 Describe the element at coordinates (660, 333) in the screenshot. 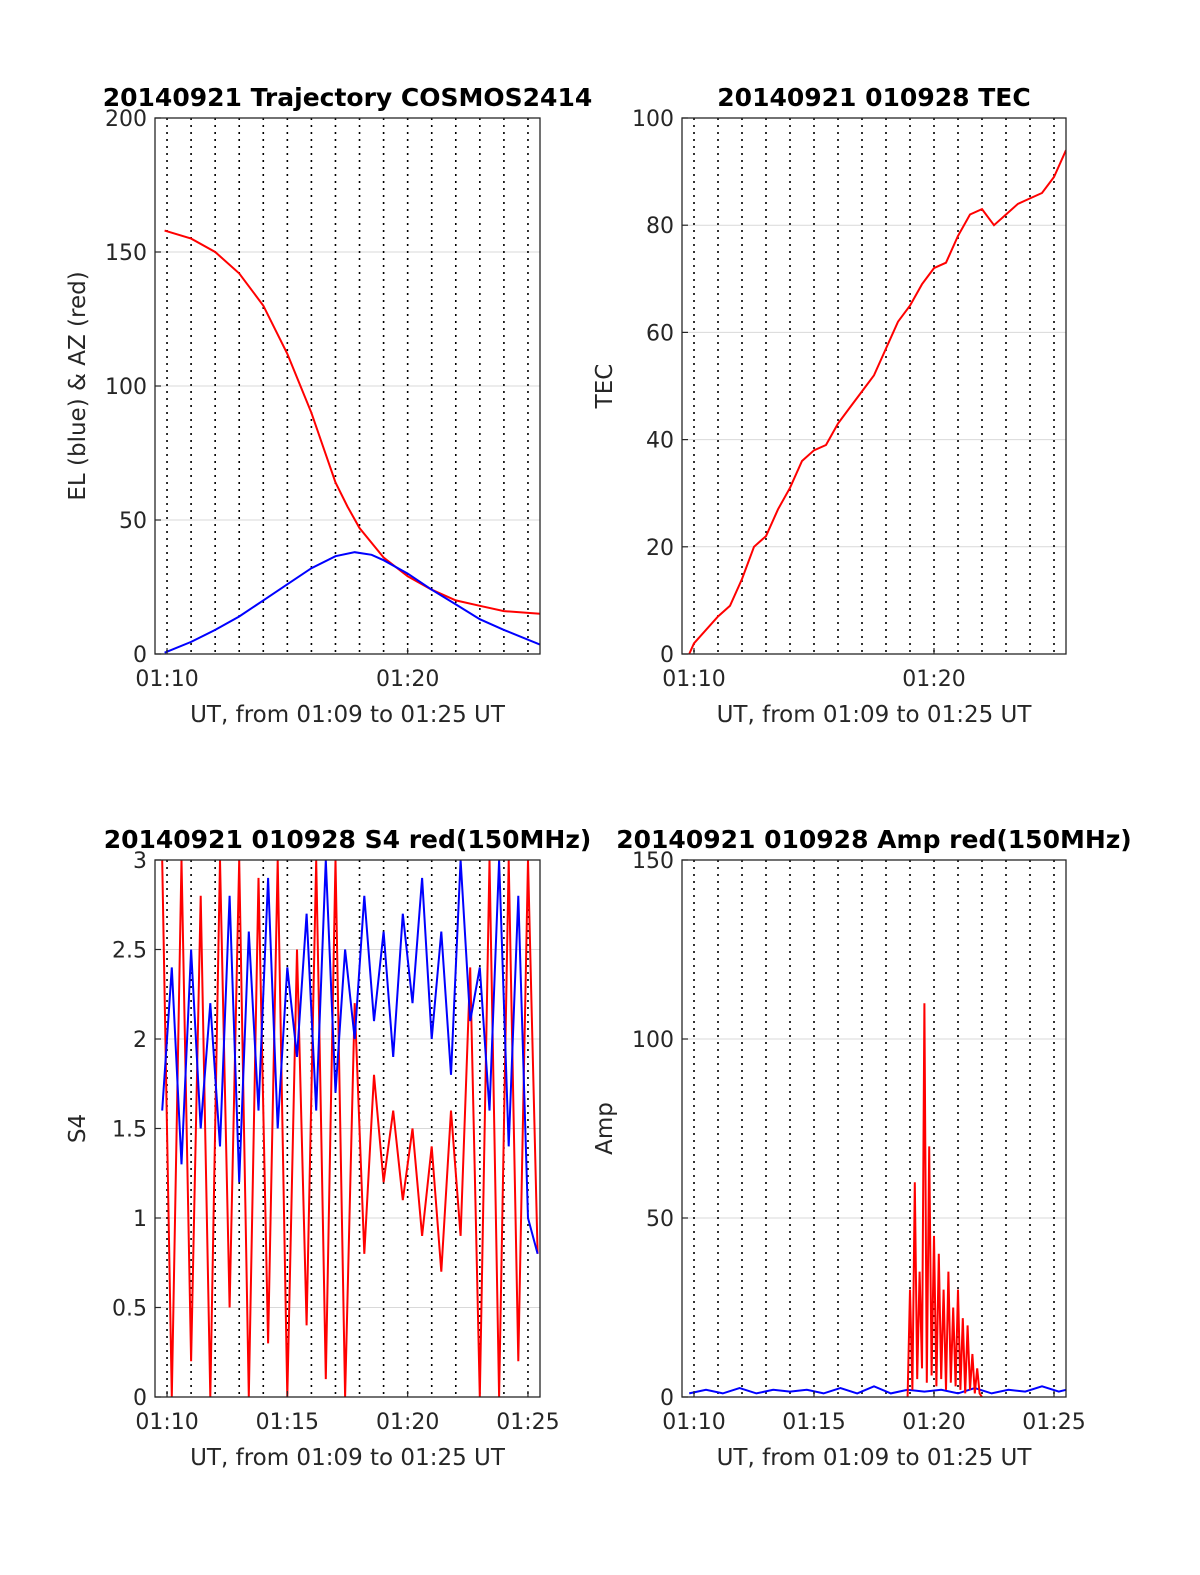

I see `y-tick-label: 60` at that location.